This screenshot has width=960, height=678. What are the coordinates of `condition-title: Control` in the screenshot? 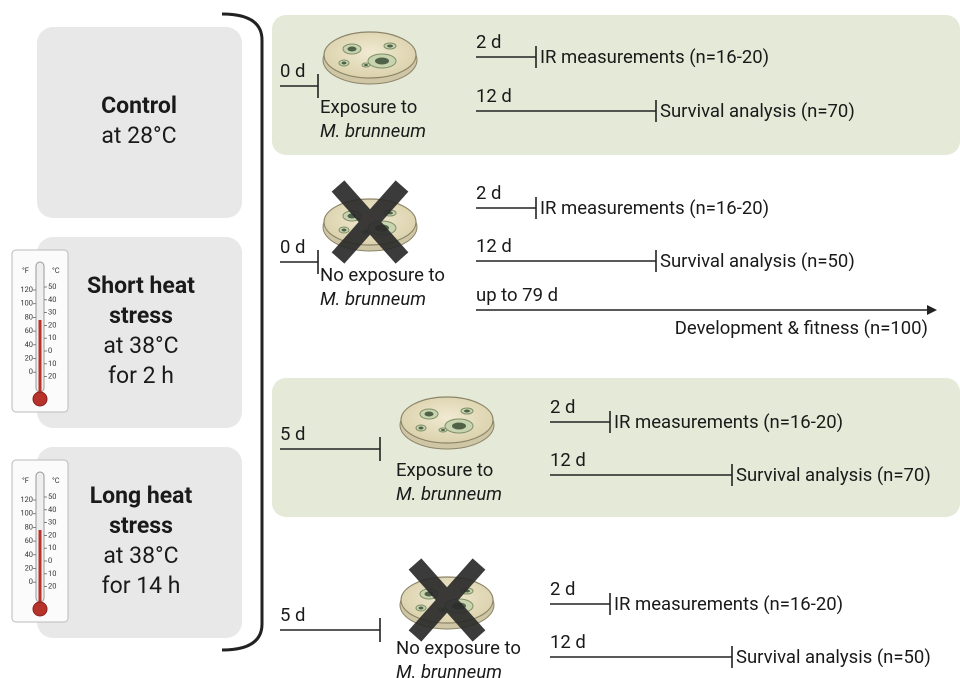 It's located at (139, 105).